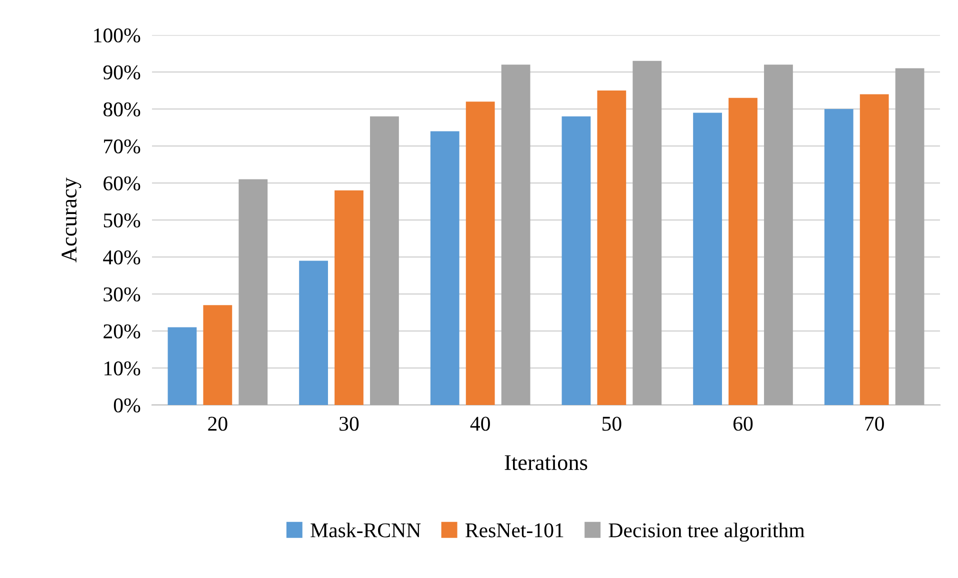 This screenshot has width=958, height=578. I want to click on x-tick-label: 60, so click(743, 423).